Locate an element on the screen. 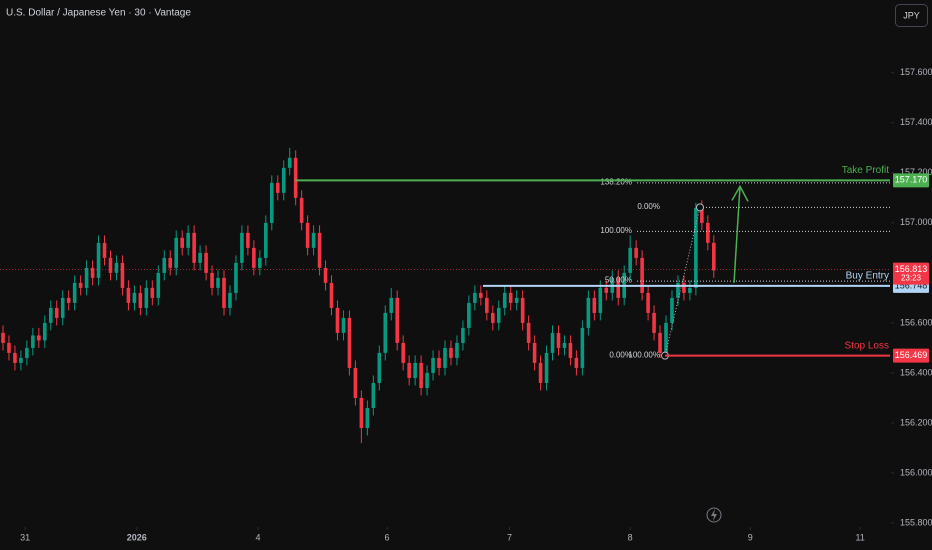  currency-button is located at coordinates (911, 15).